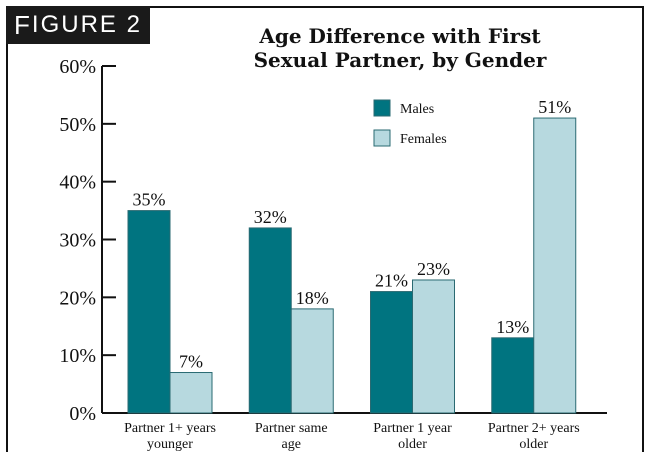  Describe the element at coordinates (170, 428) in the screenshot. I see `x-category-label: Partner 1+ years` at that location.